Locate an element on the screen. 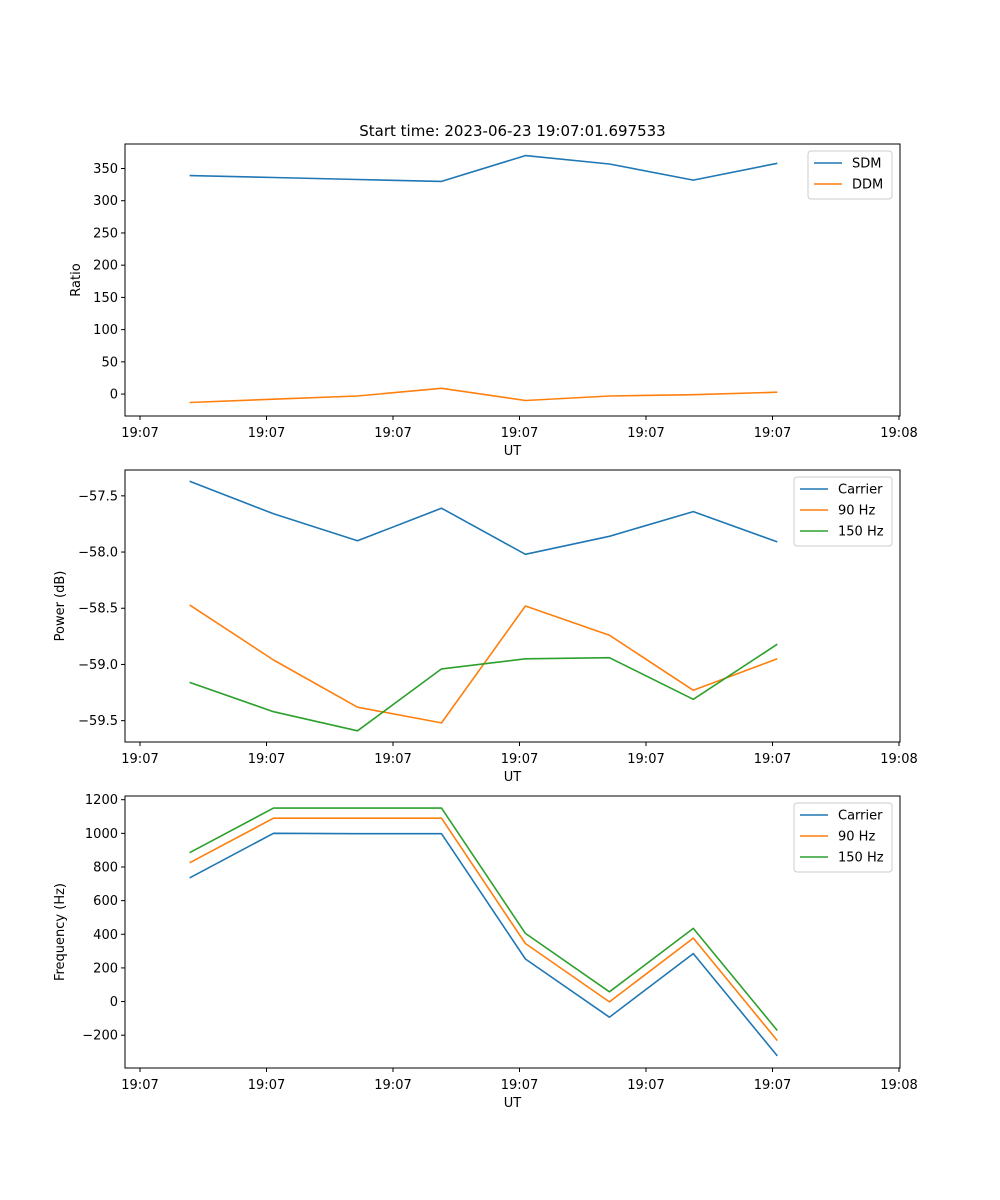 This screenshot has width=1000, height=1200. y-tick-label: −57.5 is located at coordinates (98, 496).